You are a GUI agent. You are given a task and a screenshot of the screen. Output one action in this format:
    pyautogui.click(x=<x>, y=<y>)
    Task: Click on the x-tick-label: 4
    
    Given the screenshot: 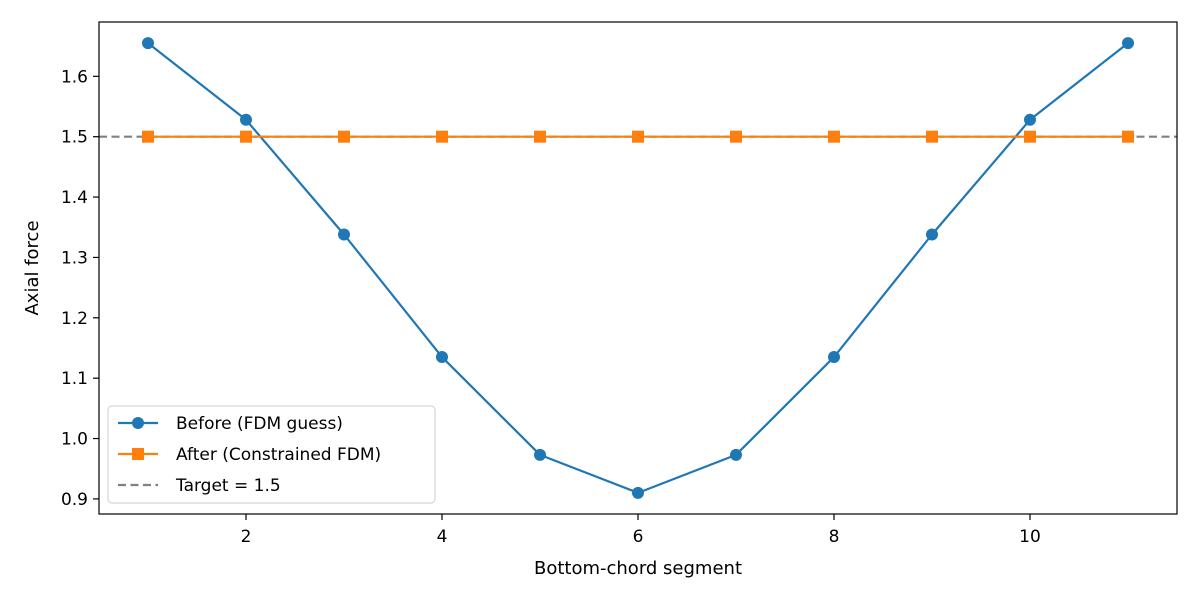 What is the action you would take?
    pyautogui.click(x=442, y=537)
    